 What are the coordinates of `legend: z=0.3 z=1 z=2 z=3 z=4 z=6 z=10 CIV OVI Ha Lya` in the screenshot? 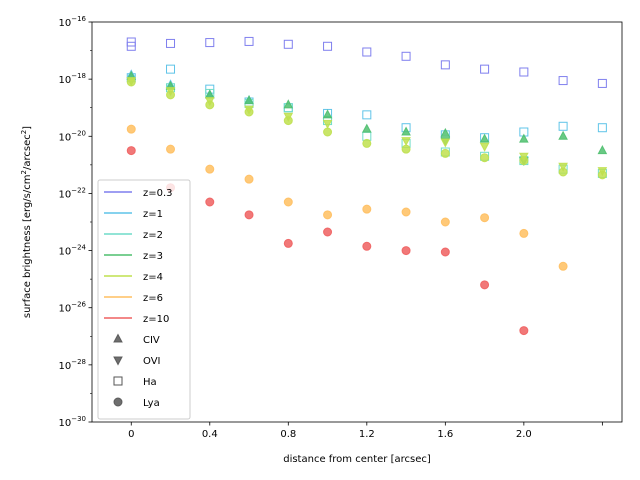 It's located at (144, 299).